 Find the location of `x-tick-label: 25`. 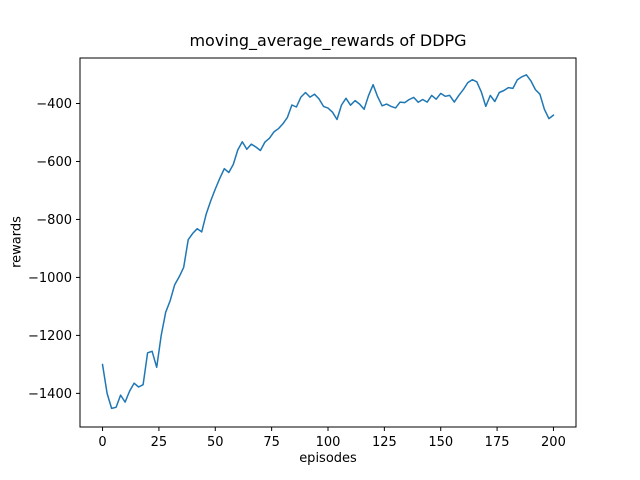

x-tick-label: 25 is located at coordinates (159, 442).